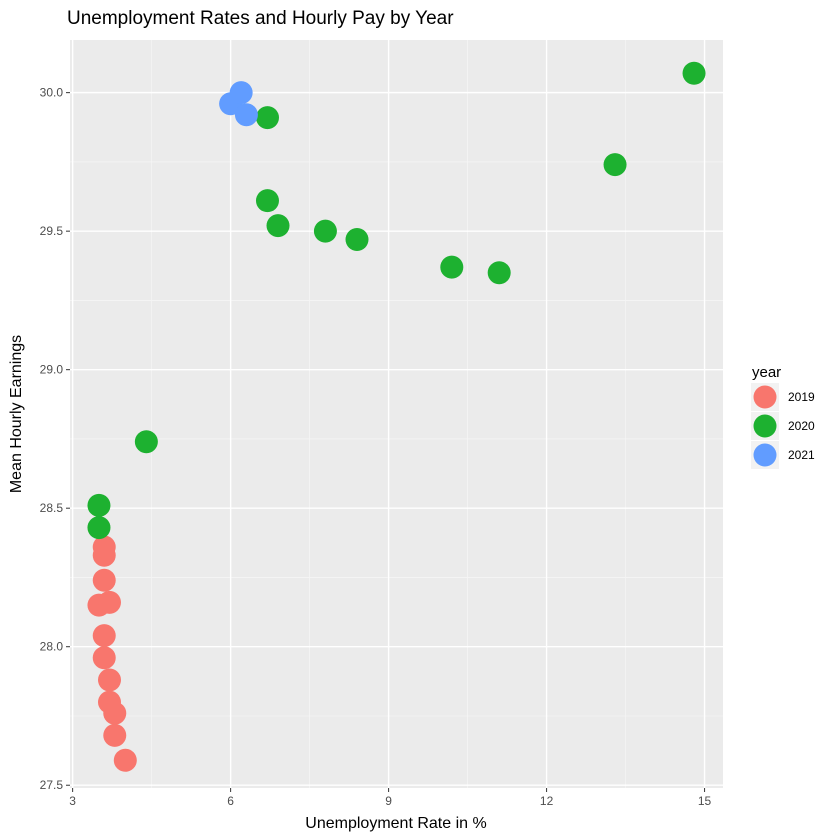 The image size is (840, 840). Describe the element at coordinates (801, 455) in the screenshot. I see `legend-label-2021: 2021` at that location.